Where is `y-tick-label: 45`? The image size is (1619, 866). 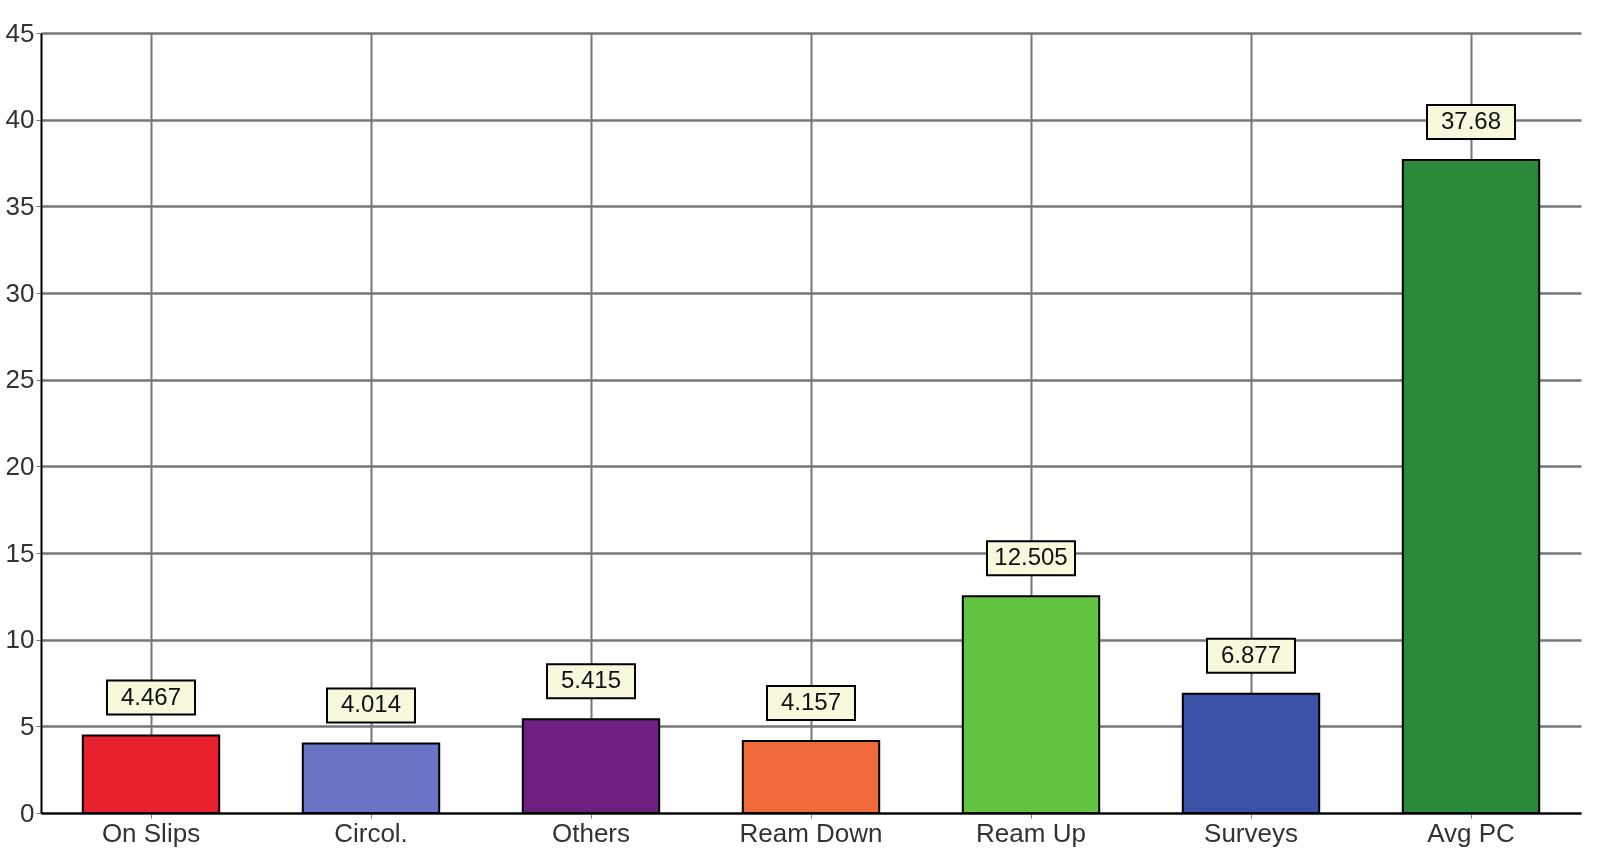
y-tick-label: 45 is located at coordinates (20, 32).